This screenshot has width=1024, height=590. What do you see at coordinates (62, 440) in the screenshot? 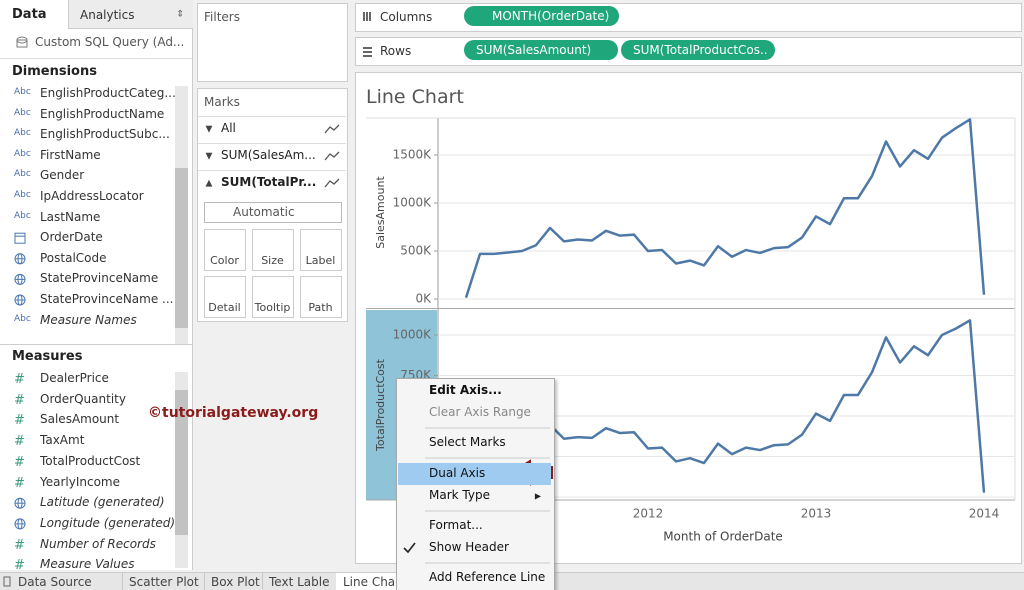
I see `field: TaxAmt` at bounding box center [62, 440].